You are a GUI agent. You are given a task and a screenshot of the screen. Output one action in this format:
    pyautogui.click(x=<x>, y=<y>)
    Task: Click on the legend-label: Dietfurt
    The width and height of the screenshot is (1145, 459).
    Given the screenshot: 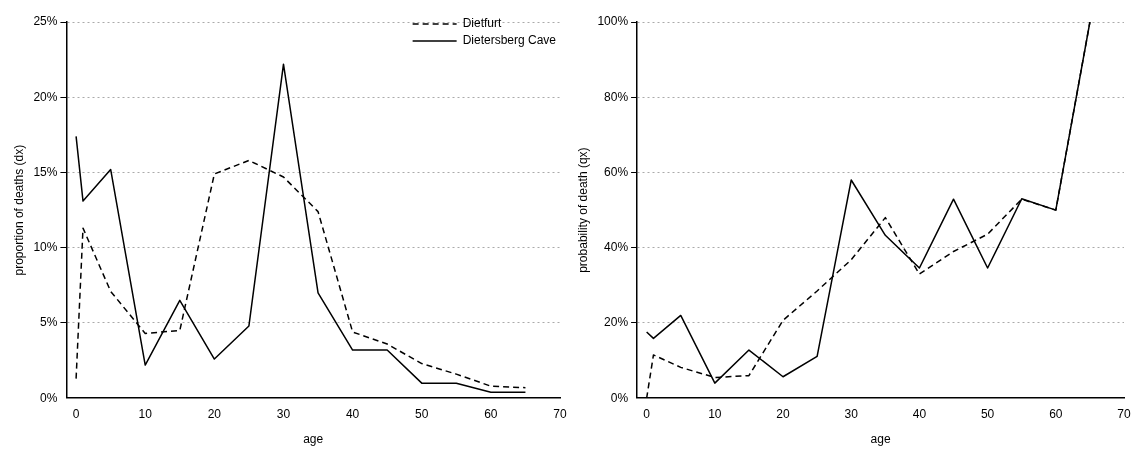 What is the action you would take?
    pyautogui.click(x=482, y=23)
    